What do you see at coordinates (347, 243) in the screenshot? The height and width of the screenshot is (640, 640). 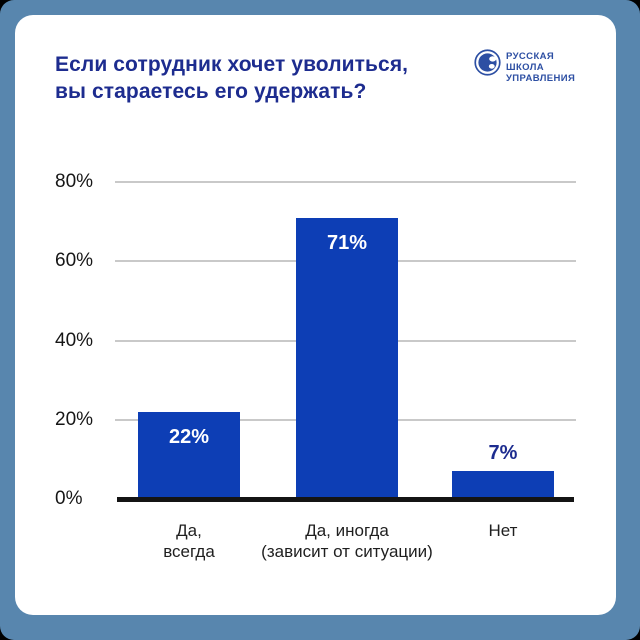 I see `bar-value-label: 71%` at bounding box center [347, 243].